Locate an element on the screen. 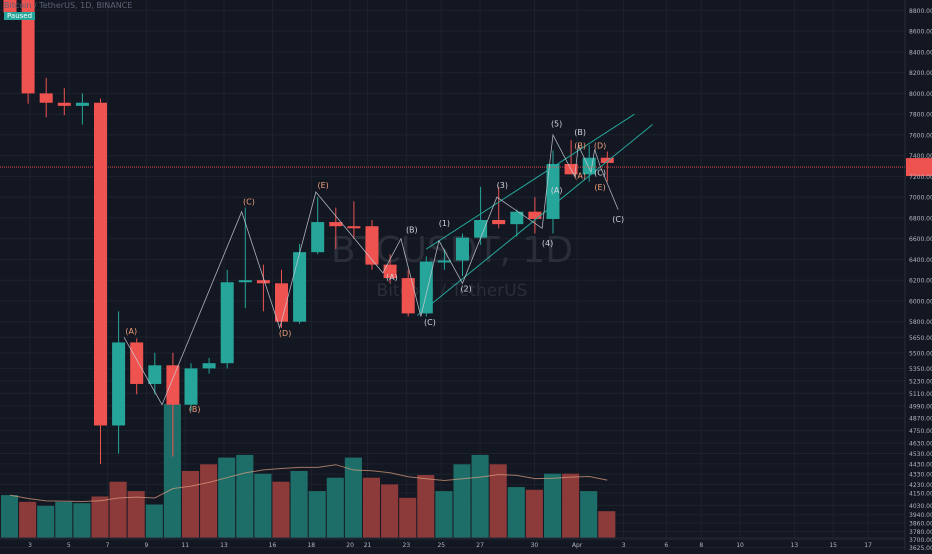 The width and height of the screenshot is (932, 554). time-tick-label: 20 is located at coordinates (350, 545).